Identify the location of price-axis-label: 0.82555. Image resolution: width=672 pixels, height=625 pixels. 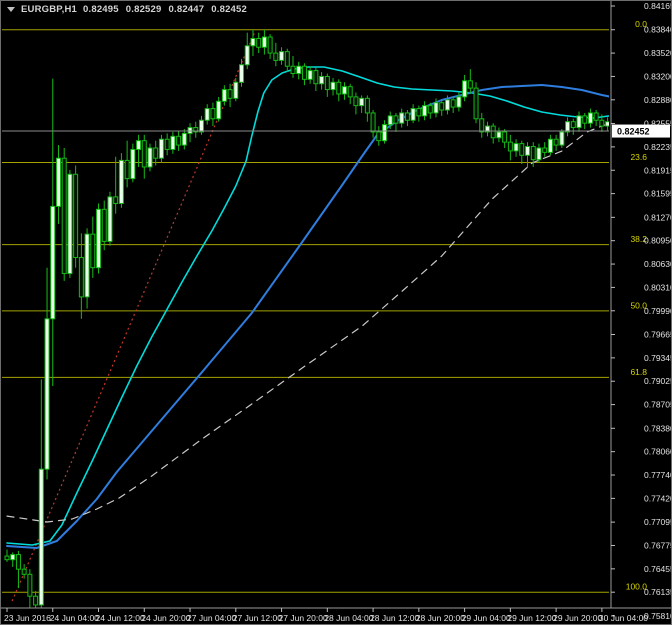
(658, 124).